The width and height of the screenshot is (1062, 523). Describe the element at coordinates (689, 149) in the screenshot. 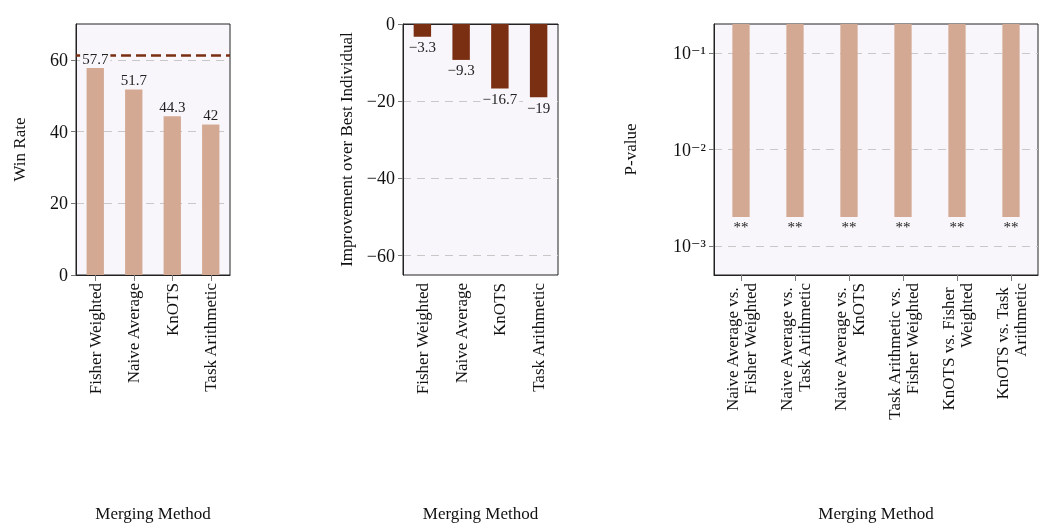

I see `y-tick-label: 10⁻²` at that location.